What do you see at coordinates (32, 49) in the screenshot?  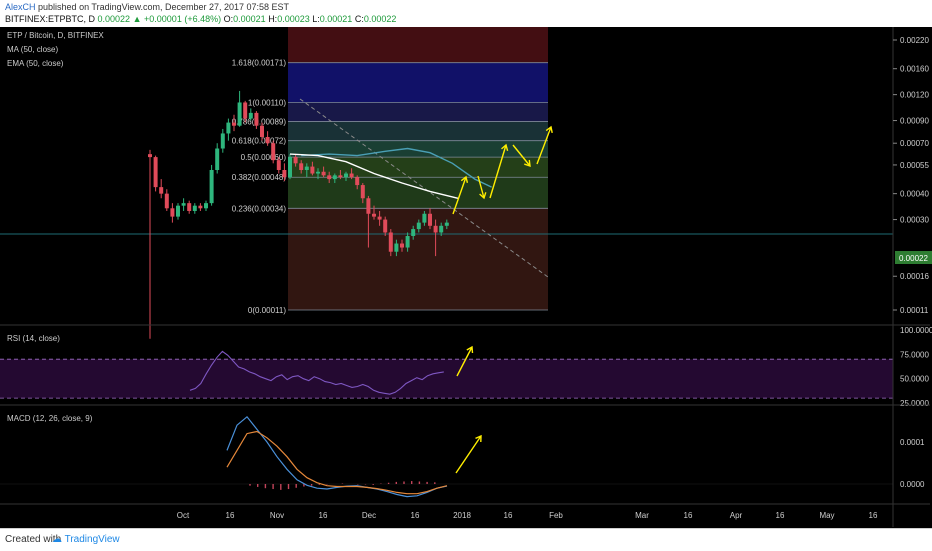 I see `legend-ma: MA (50, close)` at bounding box center [32, 49].